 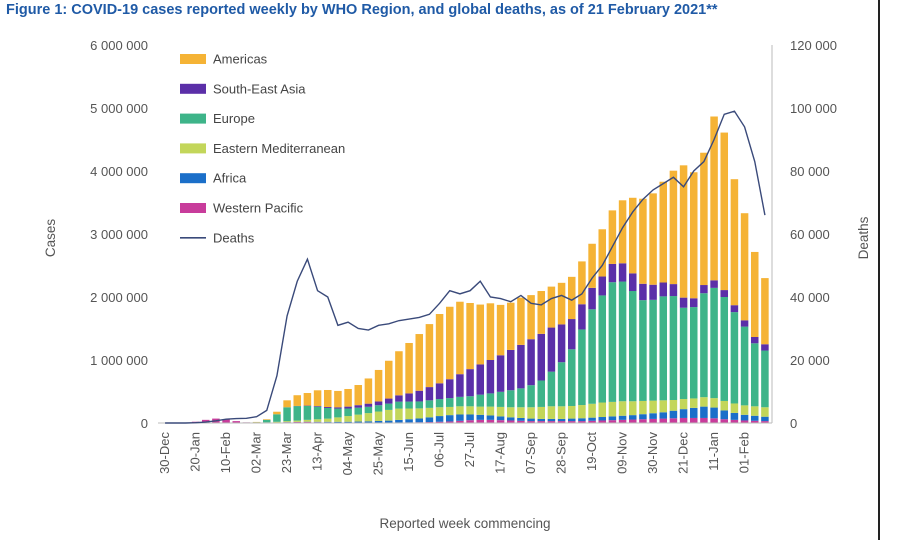 What do you see at coordinates (683, 453) in the screenshot?
I see `x-tick-label: 21-Dec` at bounding box center [683, 453].